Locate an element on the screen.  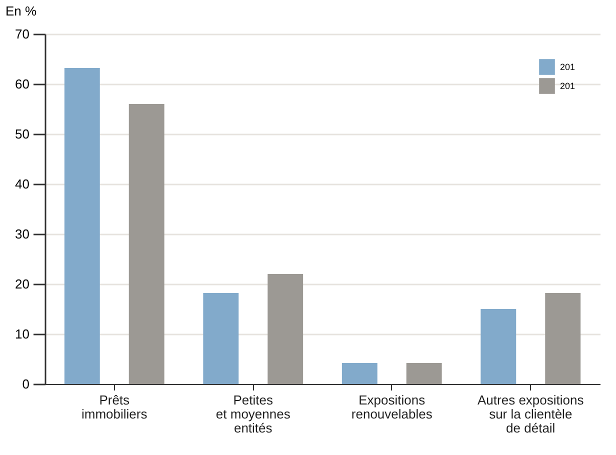
y-tick-label: 60 is located at coordinates (22, 84).